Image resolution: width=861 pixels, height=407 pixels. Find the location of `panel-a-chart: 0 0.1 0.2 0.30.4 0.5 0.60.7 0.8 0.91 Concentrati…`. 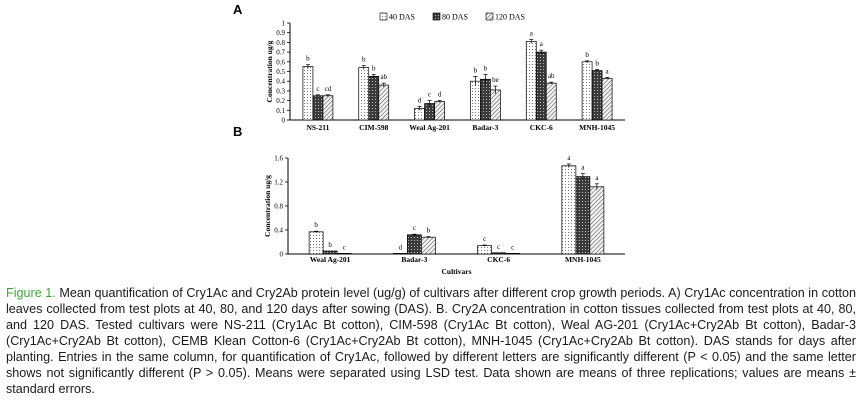

panel-a-chart: 0 0.1 0.2 0.30.4 0.5 0.60.7 0.8 0.91 Concentrati… is located at coordinates (445, 76).